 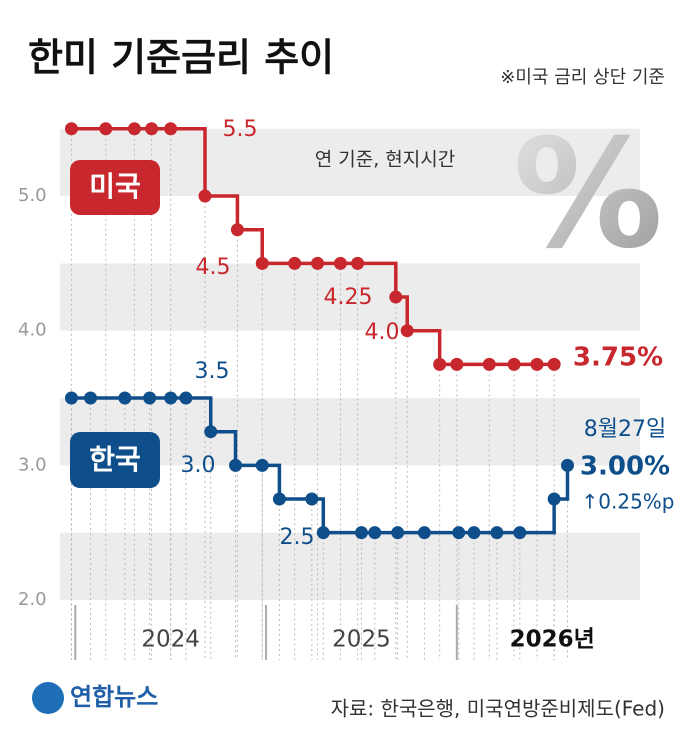 I want to click on series-label: 미국, so click(x=115, y=186).